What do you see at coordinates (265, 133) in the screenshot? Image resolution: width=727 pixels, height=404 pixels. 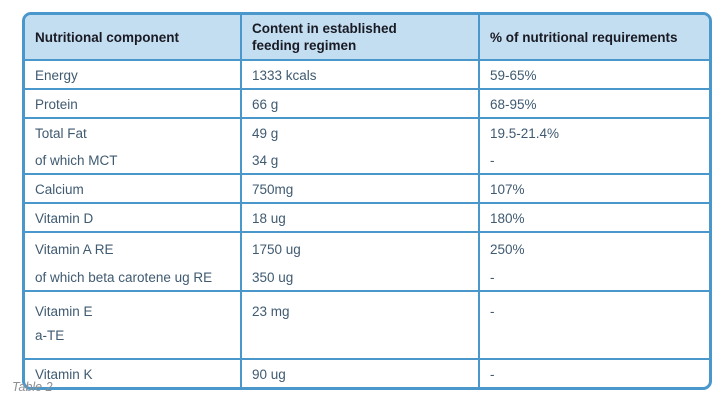 I see `cell-line: 49 g` at bounding box center [265, 133].